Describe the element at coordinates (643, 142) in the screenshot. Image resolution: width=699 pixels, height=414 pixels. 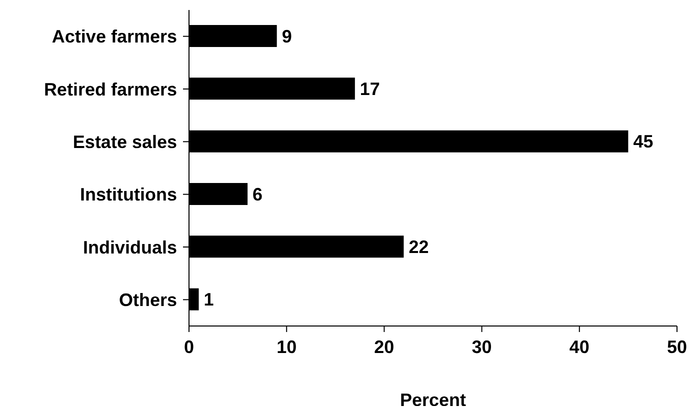
I see `data-label: 45` at that location.